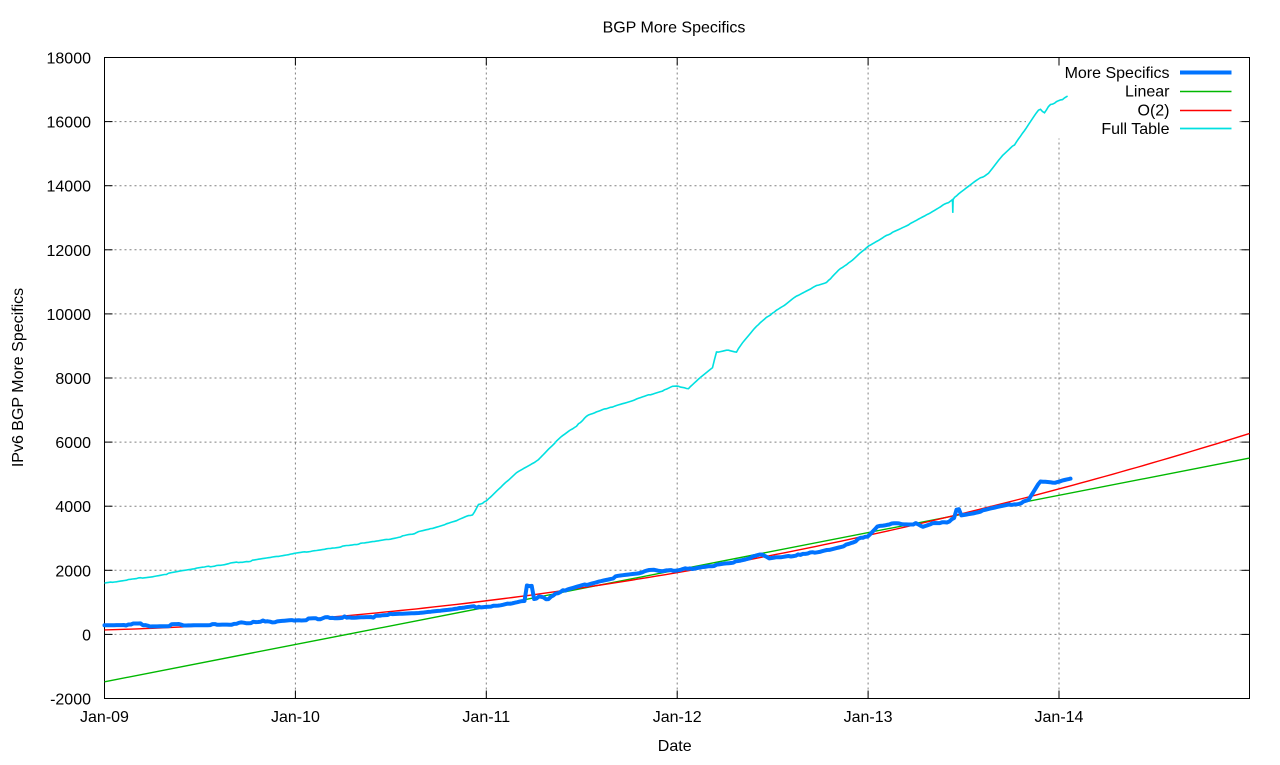 The width and height of the screenshot is (1280, 765). What do you see at coordinates (69, 123) in the screenshot?
I see `svg-text: 16000` at bounding box center [69, 123].